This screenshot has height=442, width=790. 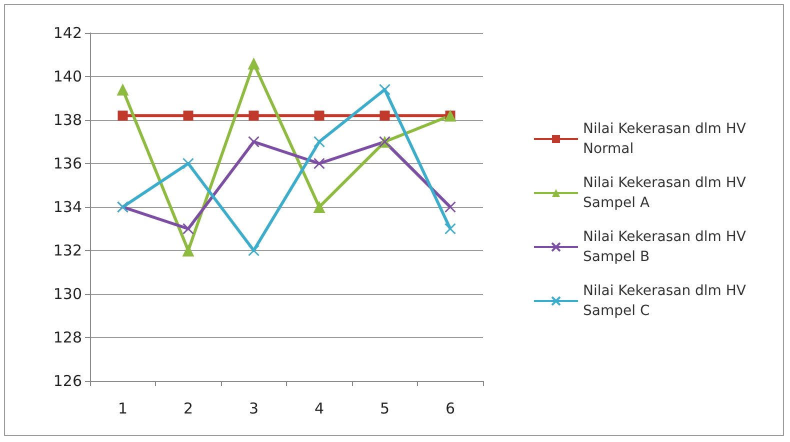 I want to click on y-tick-label: 132, so click(x=67, y=251).